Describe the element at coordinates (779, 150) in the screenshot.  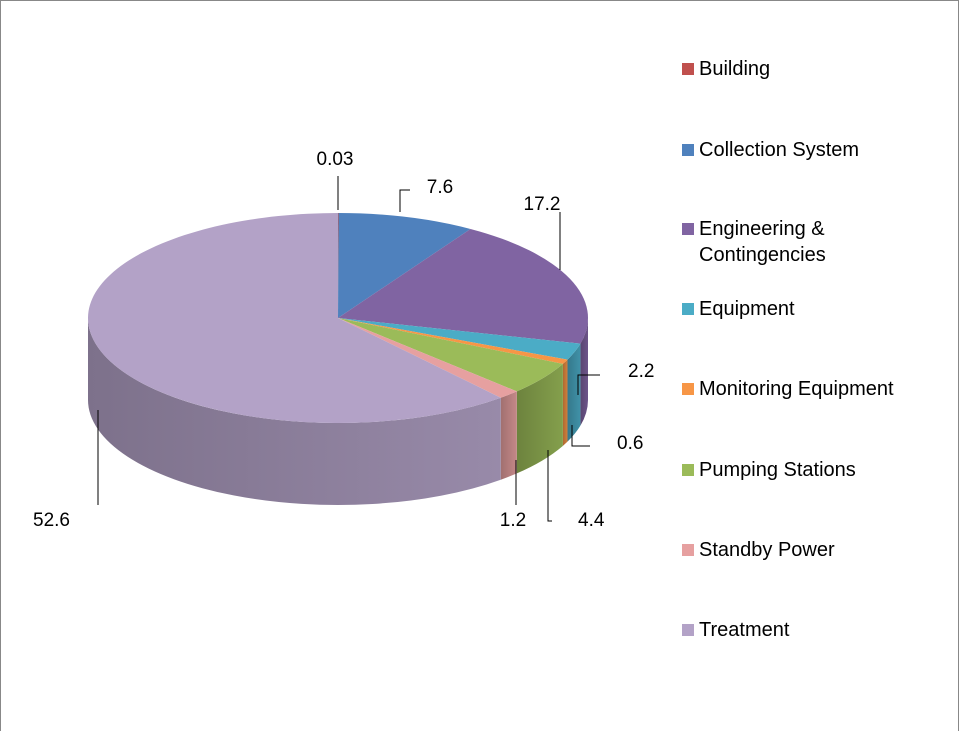
I see `legend-label: Collection System` at that location.